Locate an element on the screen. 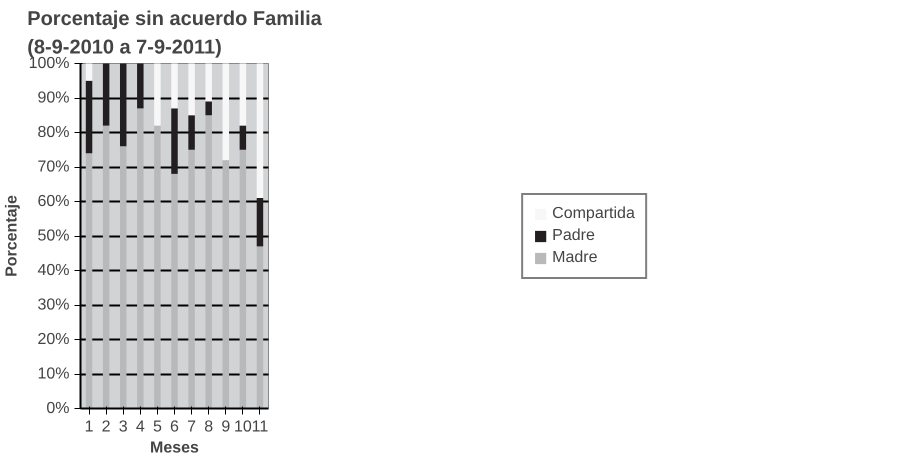 The height and width of the screenshot is (467, 908). x-tick-label: 9 is located at coordinates (225, 427).